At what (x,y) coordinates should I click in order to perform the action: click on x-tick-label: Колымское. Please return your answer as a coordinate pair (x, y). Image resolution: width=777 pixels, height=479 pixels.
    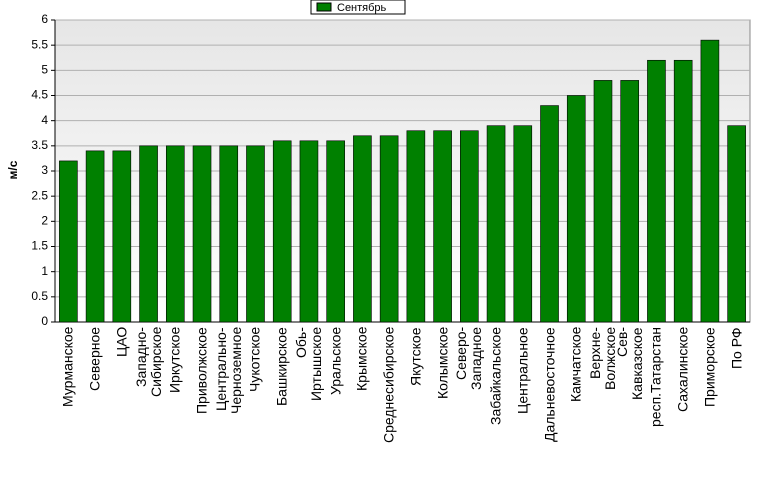
    Looking at the image, I should click on (442, 363).